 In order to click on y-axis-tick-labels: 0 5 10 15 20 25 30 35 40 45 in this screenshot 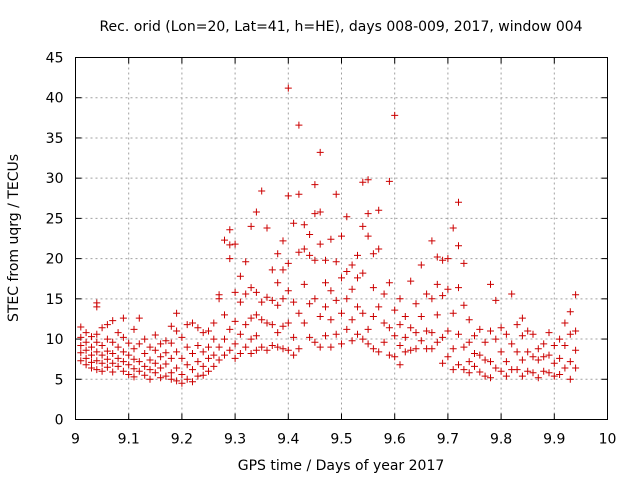, I will do `click(55, 240)`.